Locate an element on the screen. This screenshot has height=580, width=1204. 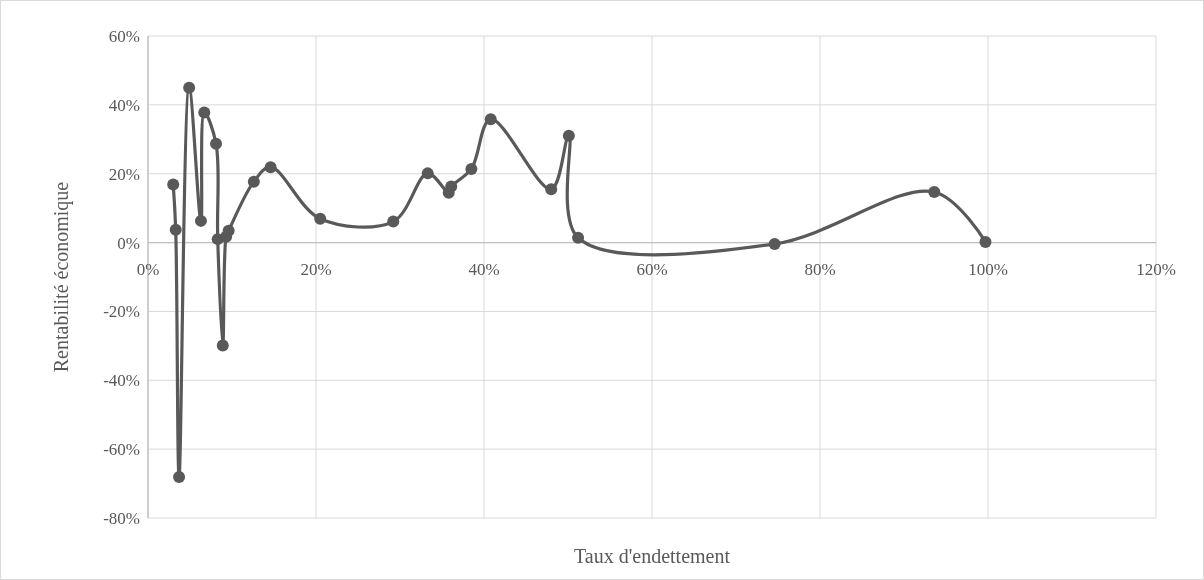
x-tick-label: 40% is located at coordinates (484, 269).